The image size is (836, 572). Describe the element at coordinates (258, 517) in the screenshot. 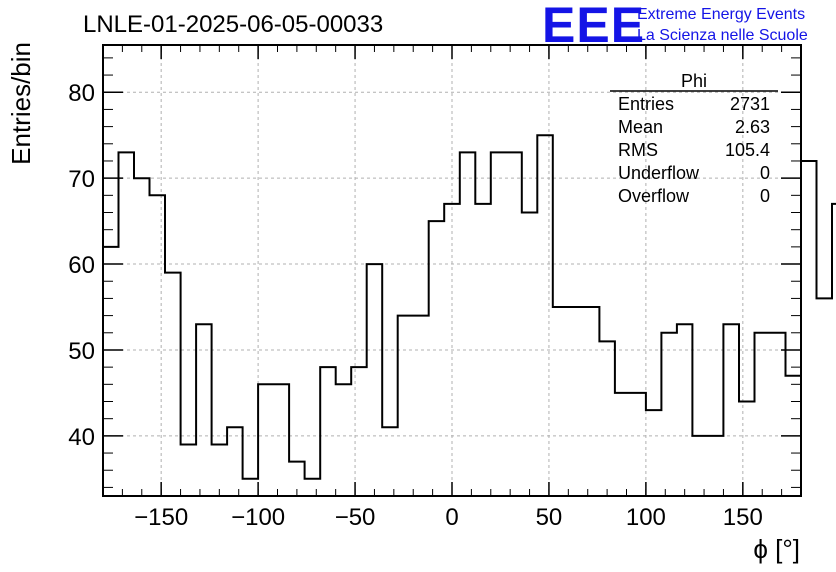

I see `x-tick-label: −100` at that location.